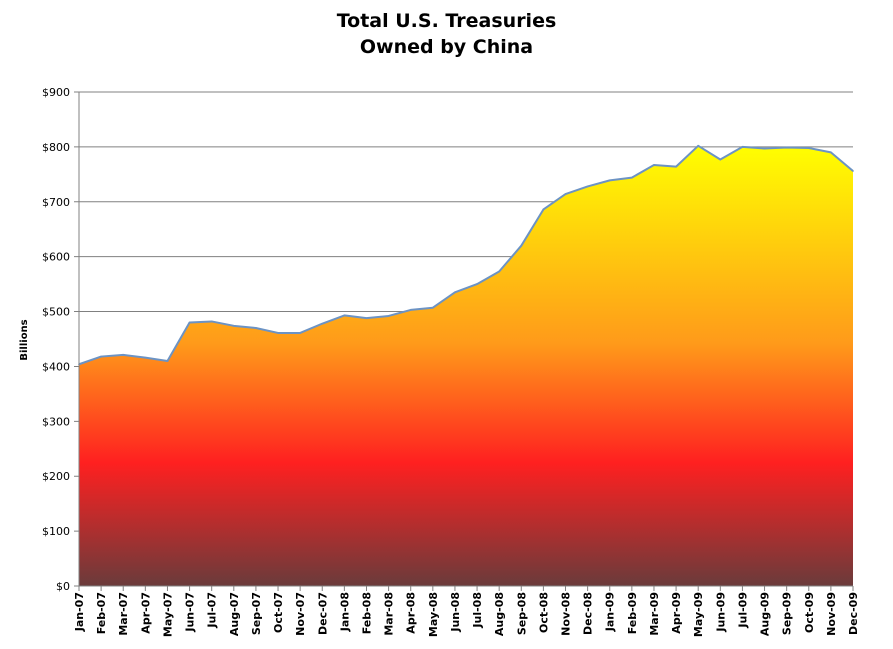 This screenshot has width=893, height=649. What do you see at coordinates (499, 614) in the screenshot?
I see `x-tick-label: Aug-08` at bounding box center [499, 614].